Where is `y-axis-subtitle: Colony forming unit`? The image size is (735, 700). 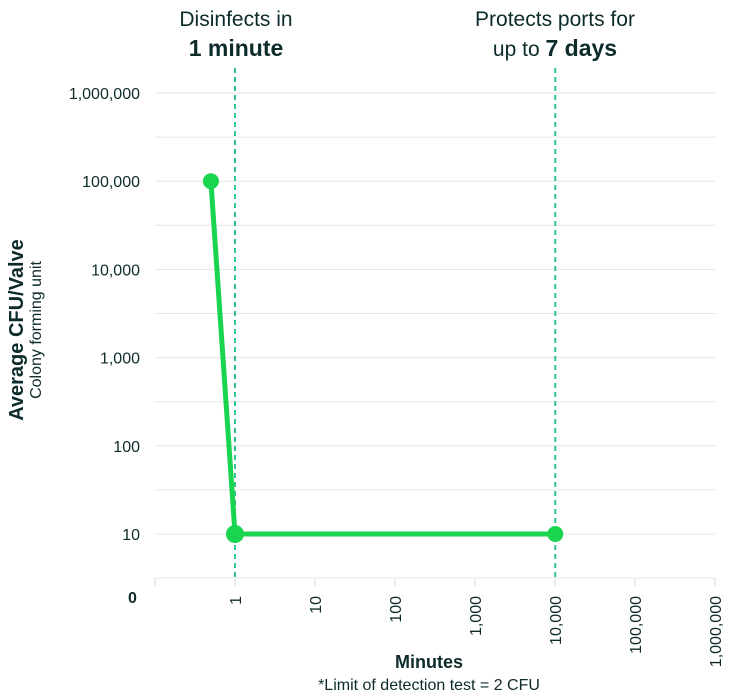
y-axis-subtitle: Colony forming unit is located at coordinates (36, 330).